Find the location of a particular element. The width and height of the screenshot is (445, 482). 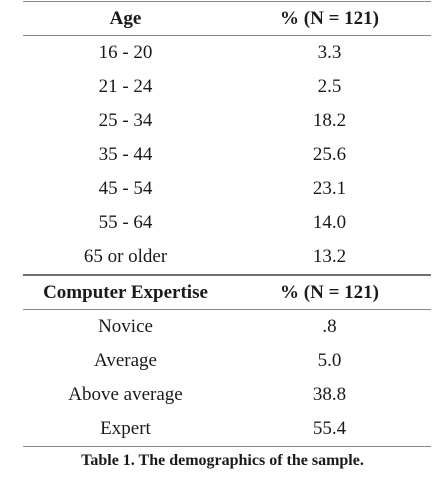

row-value: 13.2 is located at coordinates (329, 256).